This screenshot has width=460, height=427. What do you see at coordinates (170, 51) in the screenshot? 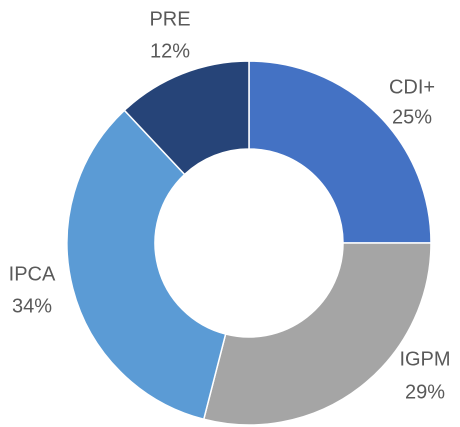
I see `value-label: 12%` at bounding box center [170, 51].